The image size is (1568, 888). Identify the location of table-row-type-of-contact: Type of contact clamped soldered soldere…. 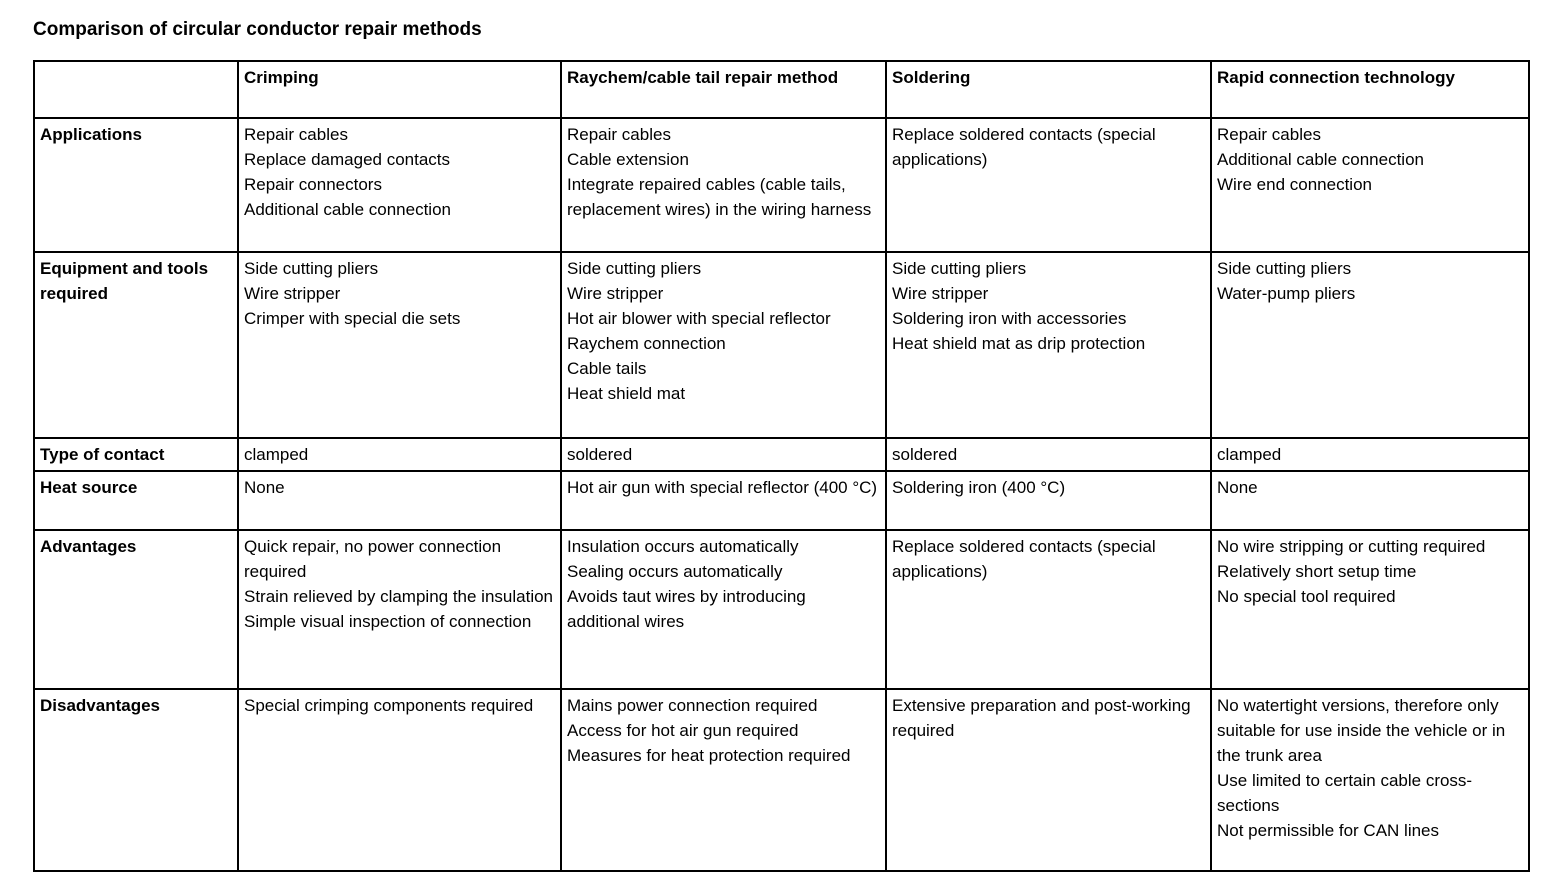
(781, 454).